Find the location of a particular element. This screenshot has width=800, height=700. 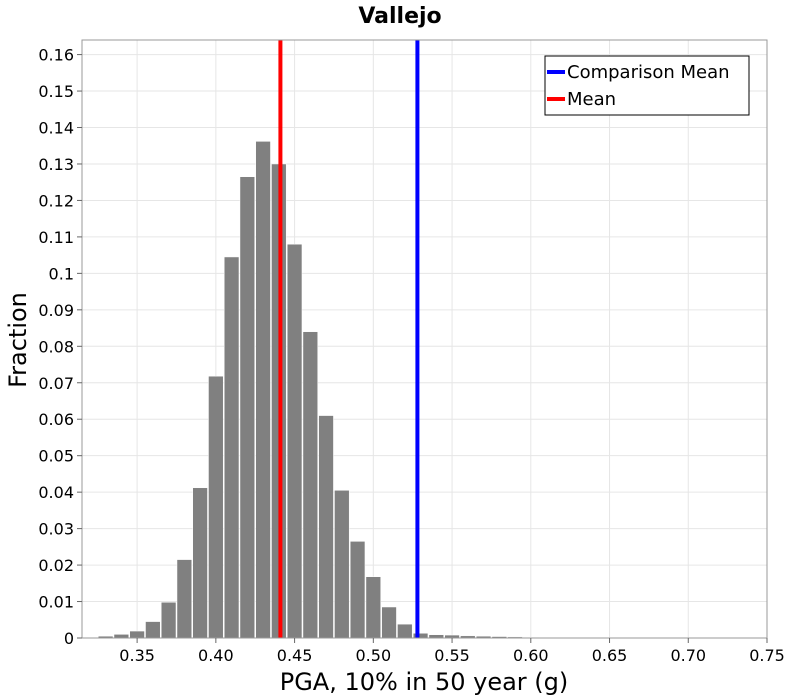

y-tick-label: 0.02 is located at coordinates (56, 565).